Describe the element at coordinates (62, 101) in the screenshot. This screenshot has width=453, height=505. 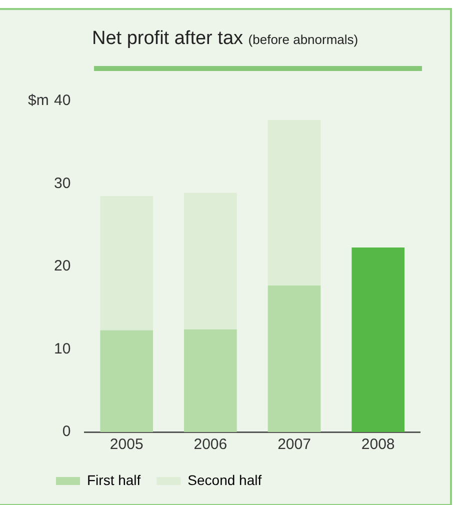
I see `y-tick-label: 40` at that location.